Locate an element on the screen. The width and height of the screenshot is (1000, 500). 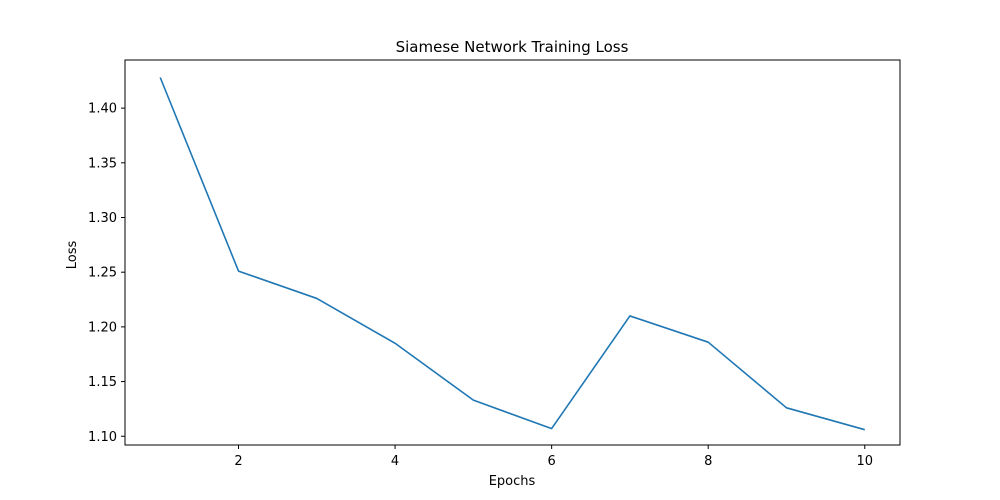
x-tick-label: 2 is located at coordinates (238, 461).